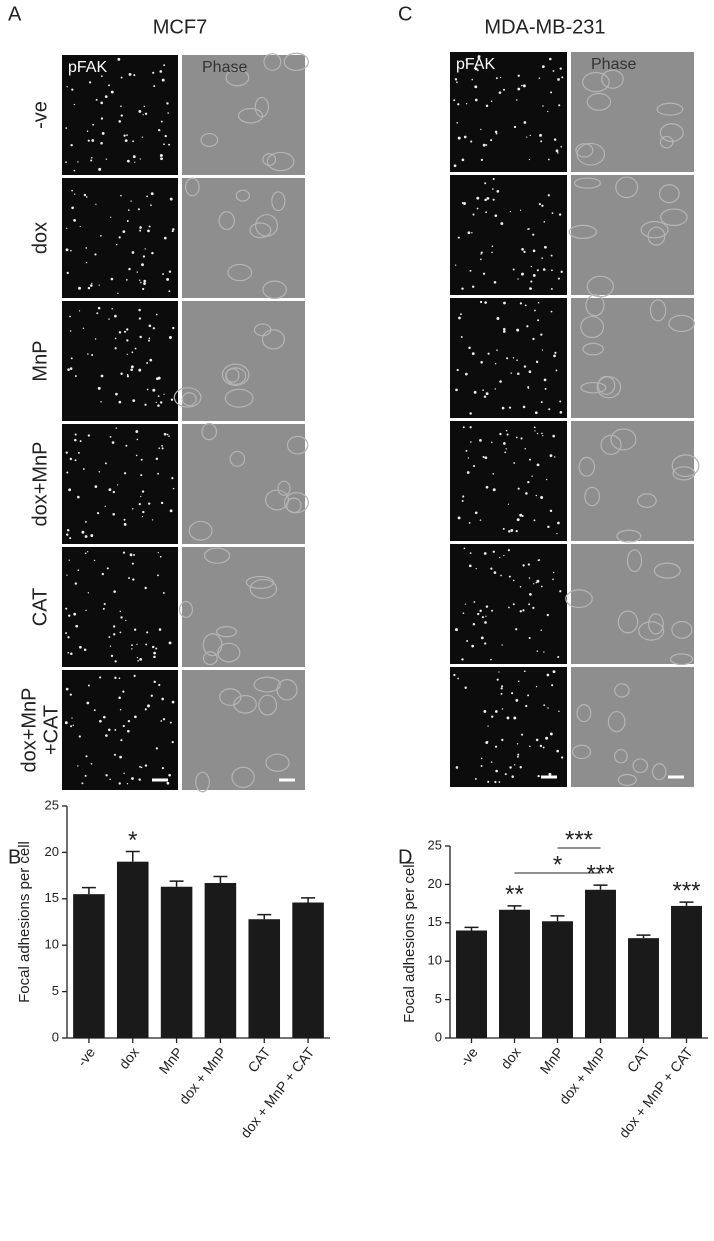  What do you see at coordinates (655, 1092) in the screenshot?
I see `x-tick-label: dox + MnP + CAT` at bounding box center [655, 1092].